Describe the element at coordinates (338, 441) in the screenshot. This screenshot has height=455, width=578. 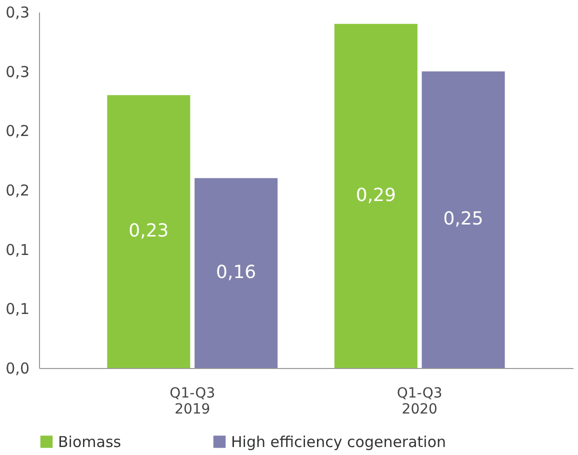
I see `legend-label: High efficiency cogeneration` at that location.